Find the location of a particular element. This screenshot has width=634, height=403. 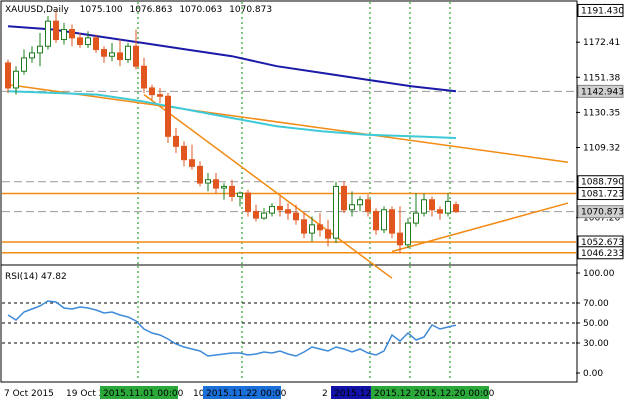

price-tick-label: 1130.35 is located at coordinates (601, 113).